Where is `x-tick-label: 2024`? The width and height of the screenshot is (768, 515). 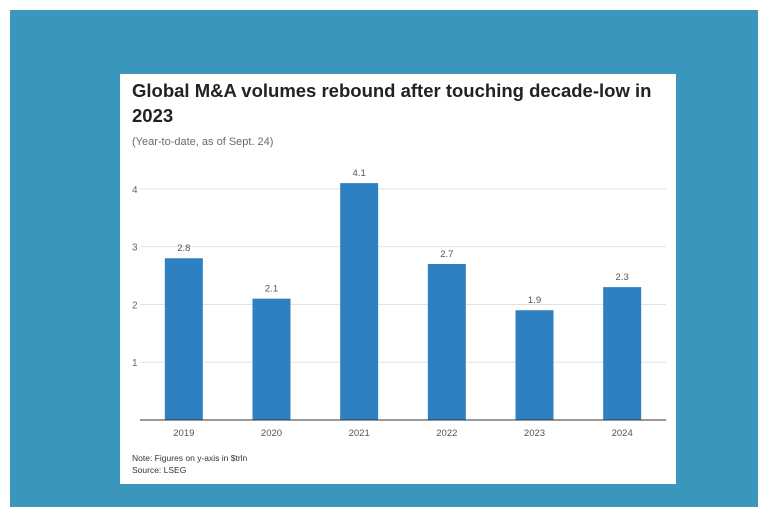 x-tick-label: 2024 is located at coordinates (622, 433).